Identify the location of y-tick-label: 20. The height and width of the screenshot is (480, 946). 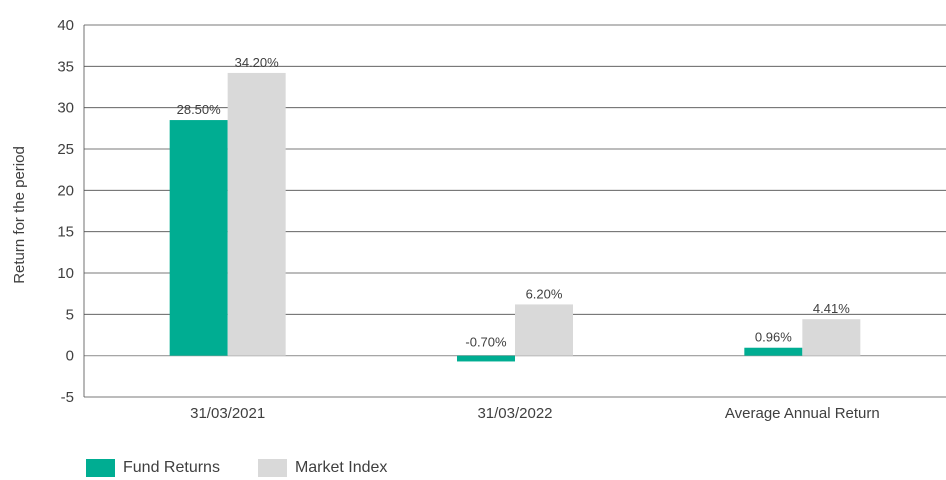
(65, 190).